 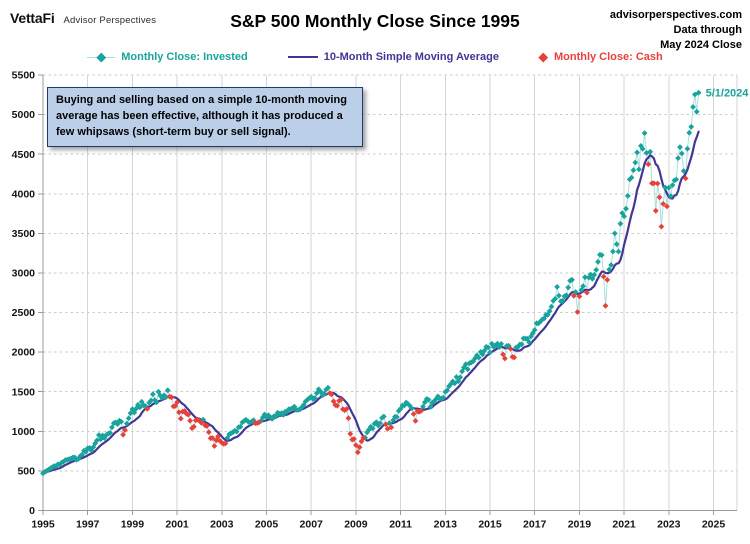 What do you see at coordinates (356, 525) in the screenshot?
I see `svg-text: 2009` at bounding box center [356, 525].